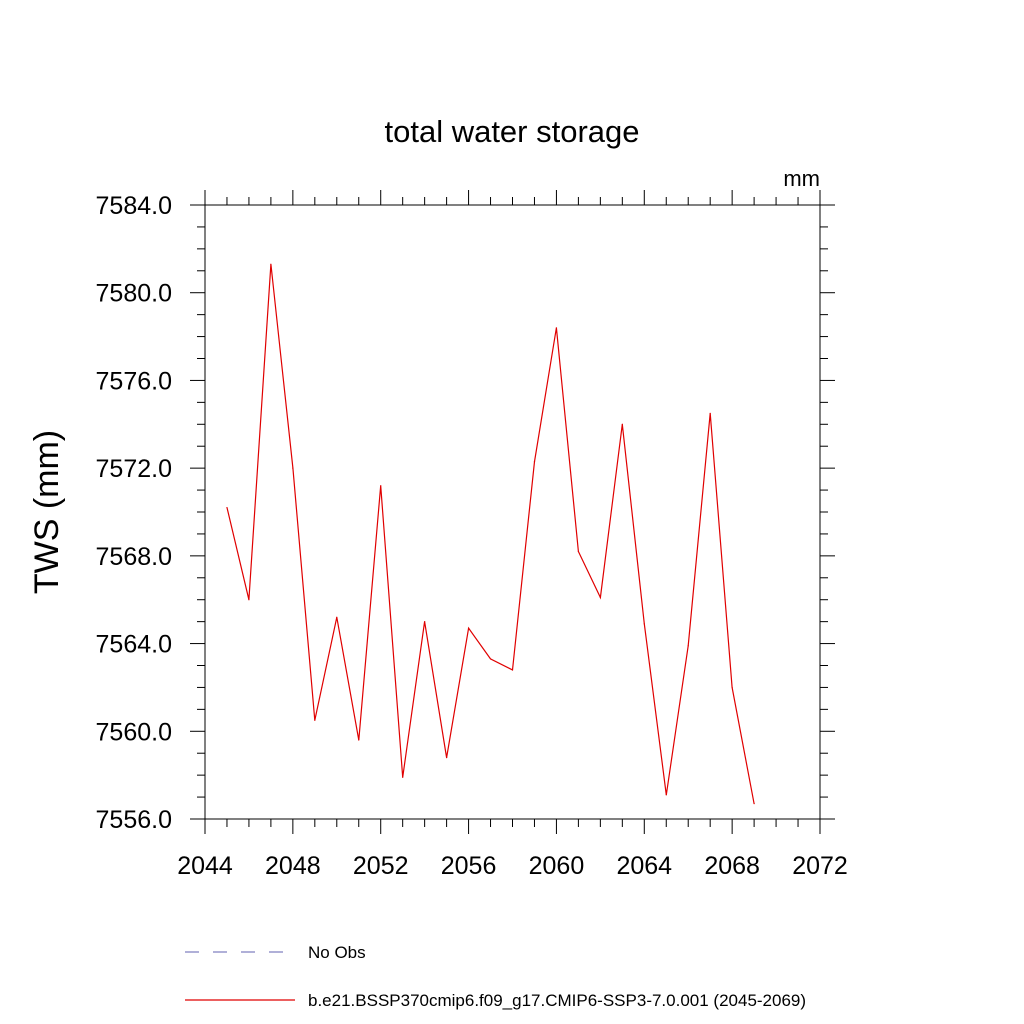 The image size is (1024, 1024). What do you see at coordinates (511, 131) in the screenshot?
I see `chart-title: total water storage` at bounding box center [511, 131].